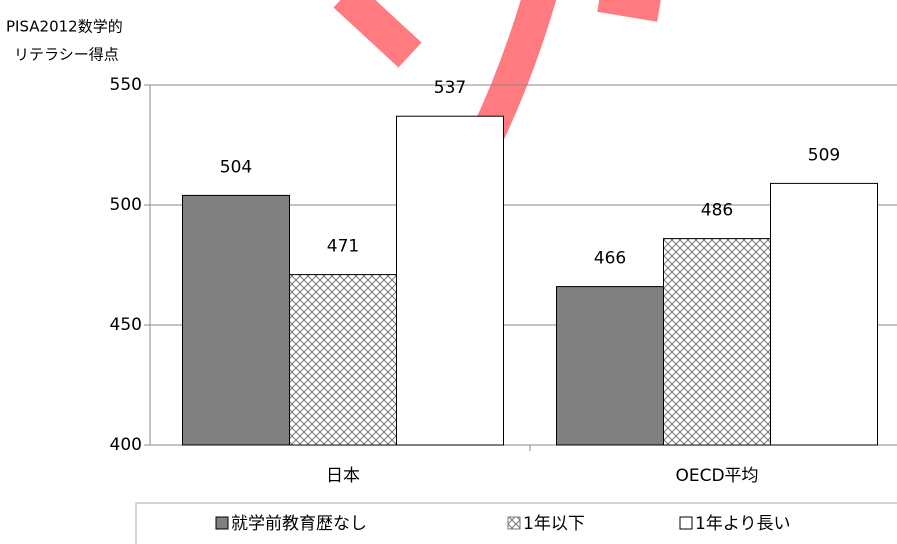 Image resolution: width=897 pixels, height=544 pixels. Describe the element at coordinates (824, 155) in the screenshot. I see `data-label: 509` at that location.